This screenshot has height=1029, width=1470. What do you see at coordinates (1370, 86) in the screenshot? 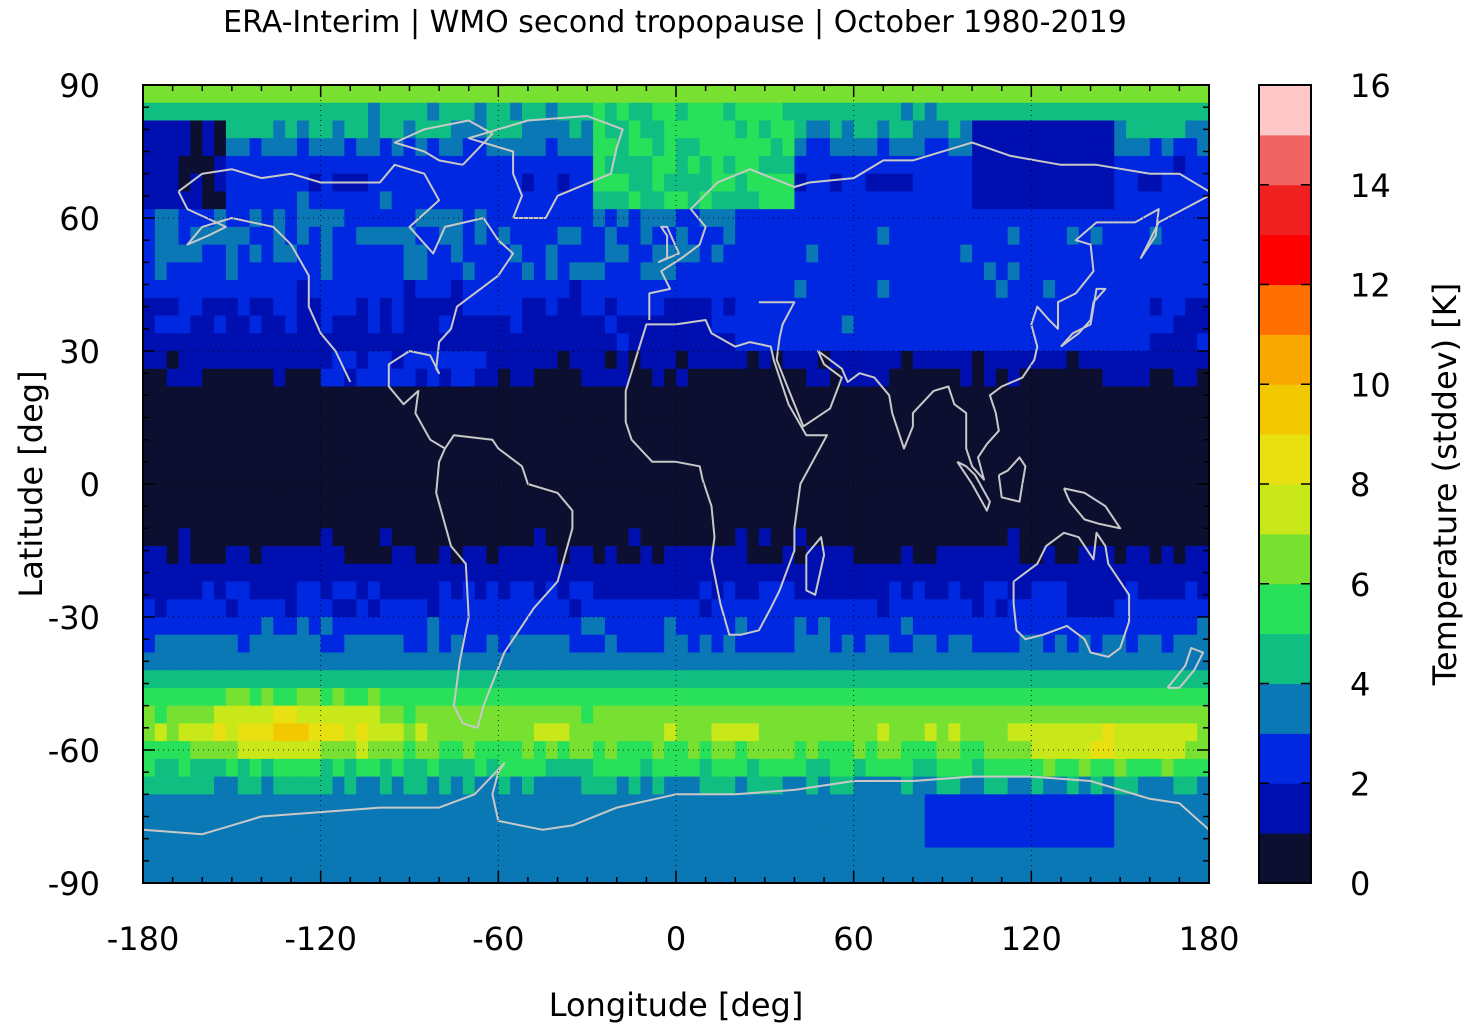
I see `colorbar-tick-label: 16` at bounding box center [1370, 86].